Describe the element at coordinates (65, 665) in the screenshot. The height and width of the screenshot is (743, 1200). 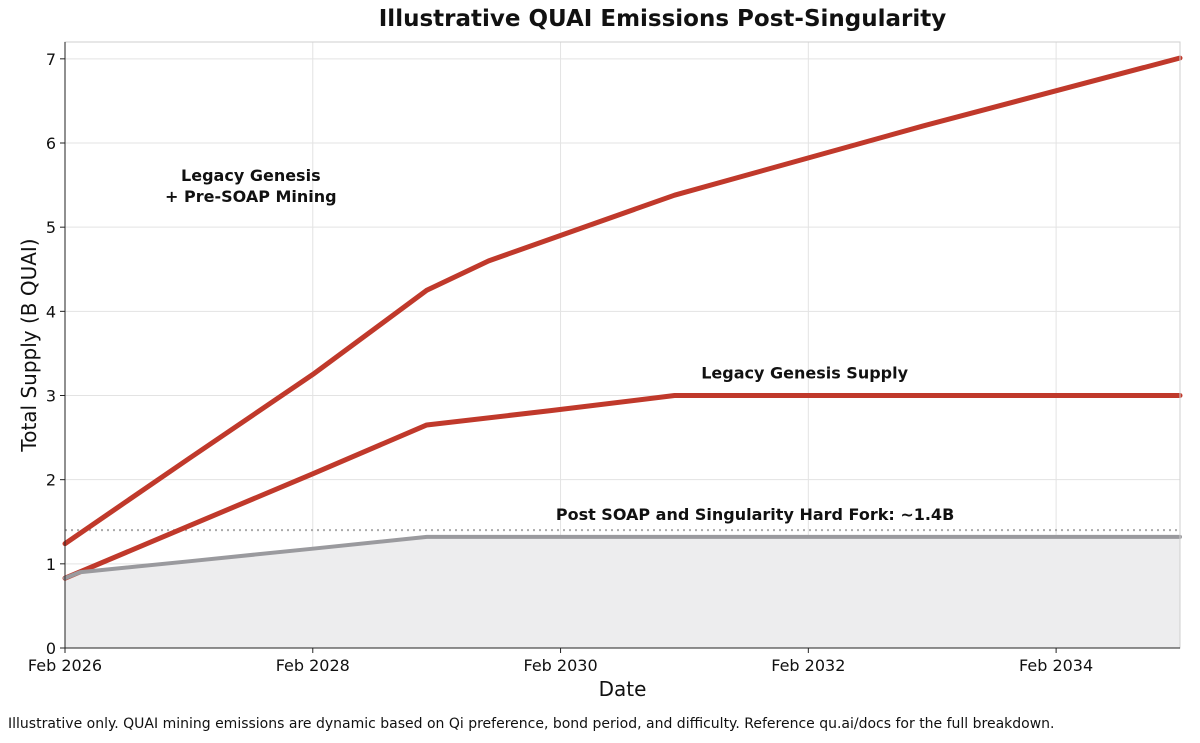
I see `x-tick-label-0: Feb 2026` at that location.